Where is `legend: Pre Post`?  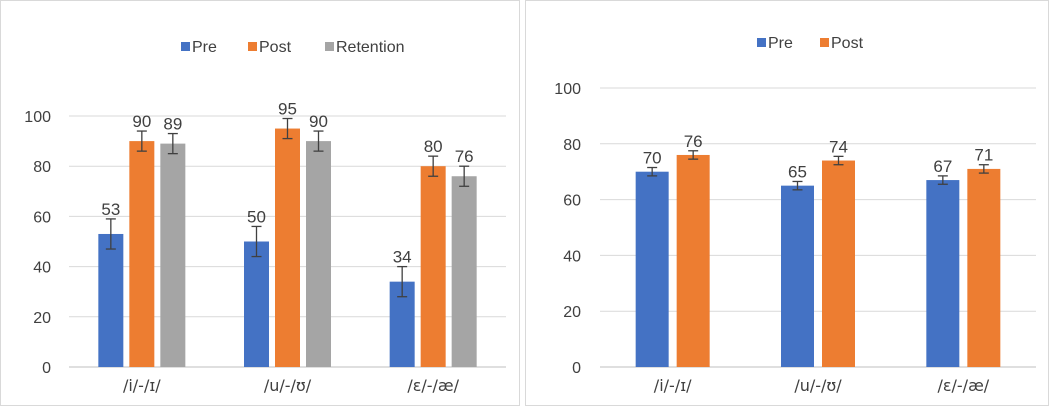 legend: Pre Post is located at coordinates (810, 43).